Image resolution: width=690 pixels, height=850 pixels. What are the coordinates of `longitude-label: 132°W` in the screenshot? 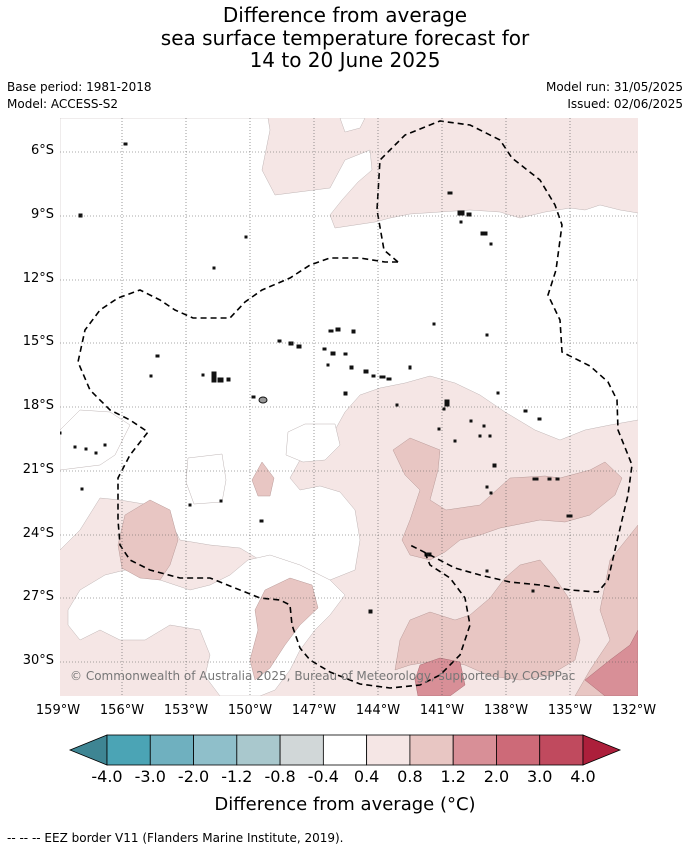 It's located at (634, 710).